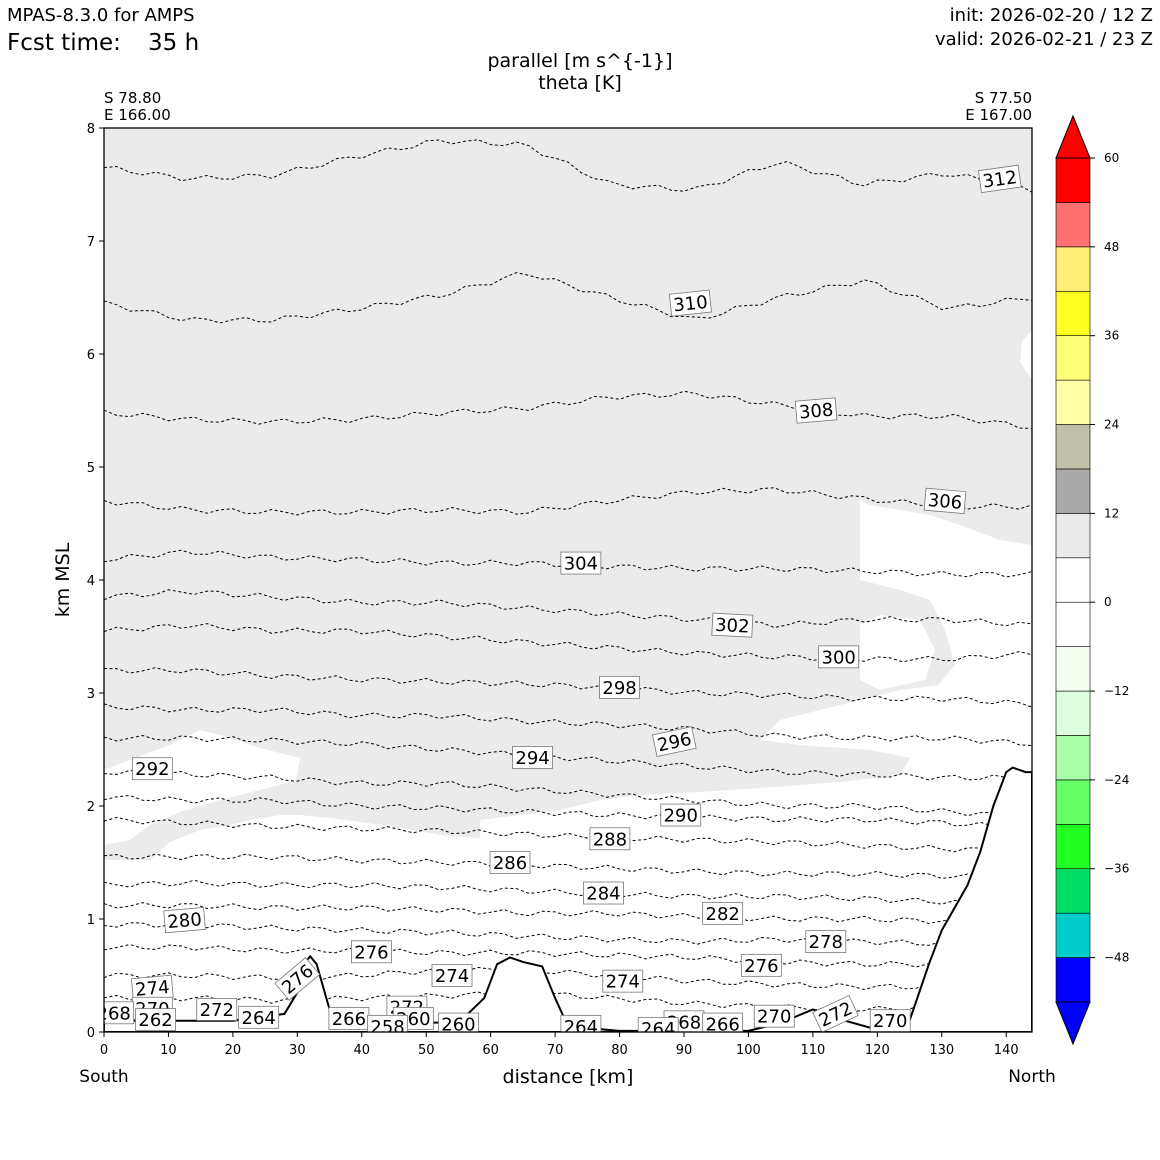  Describe the element at coordinates (1006, 1050) in the screenshot. I see `x-tick-label-140: 140` at that location.